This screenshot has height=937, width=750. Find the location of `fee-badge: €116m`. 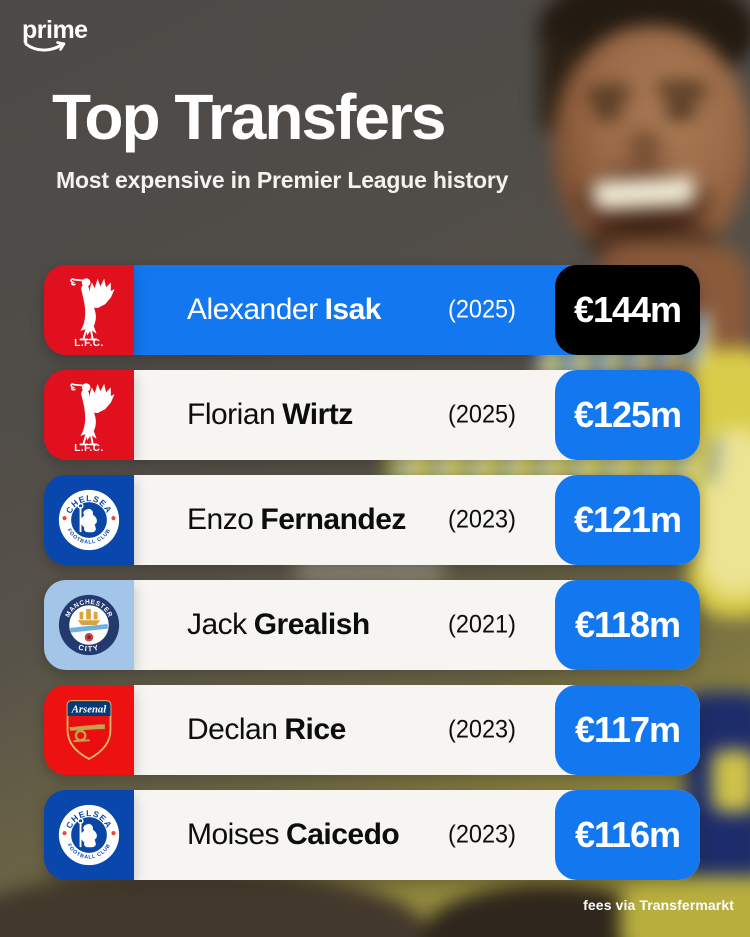

fee-badge: €116m is located at coordinates (627, 835).